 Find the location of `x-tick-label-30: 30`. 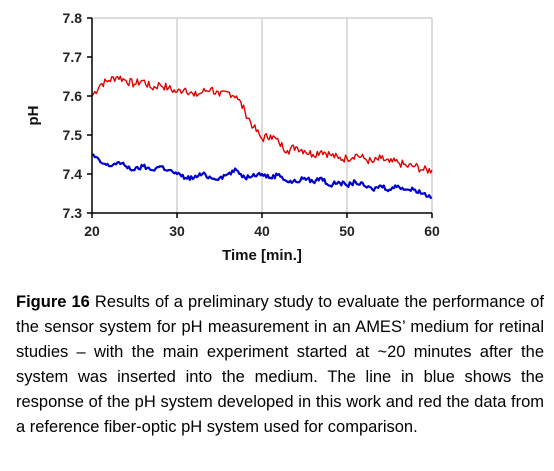

x-tick-label-30: 30 is located at coordinates (177, 231).